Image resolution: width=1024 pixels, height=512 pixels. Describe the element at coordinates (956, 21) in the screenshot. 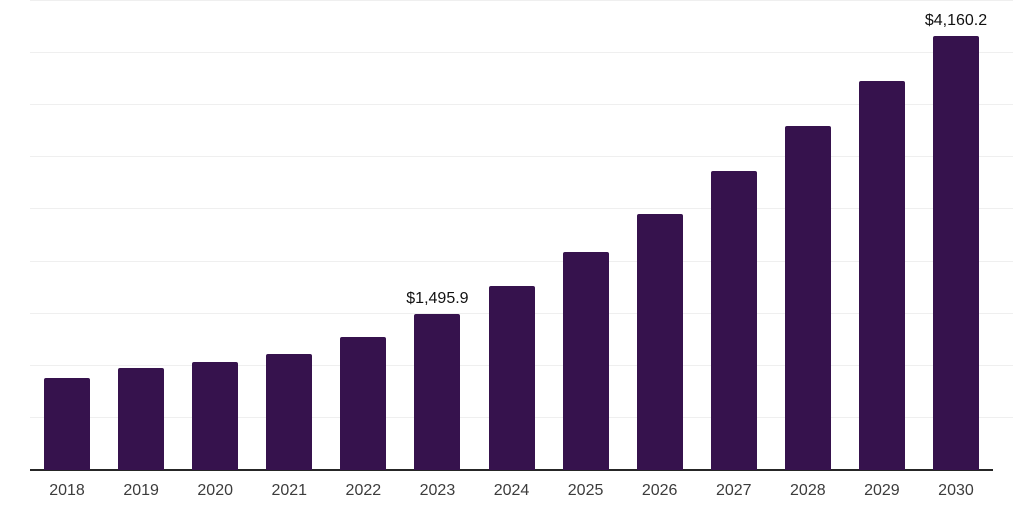

I see `value-label-2030: $4,160.2` at that location.